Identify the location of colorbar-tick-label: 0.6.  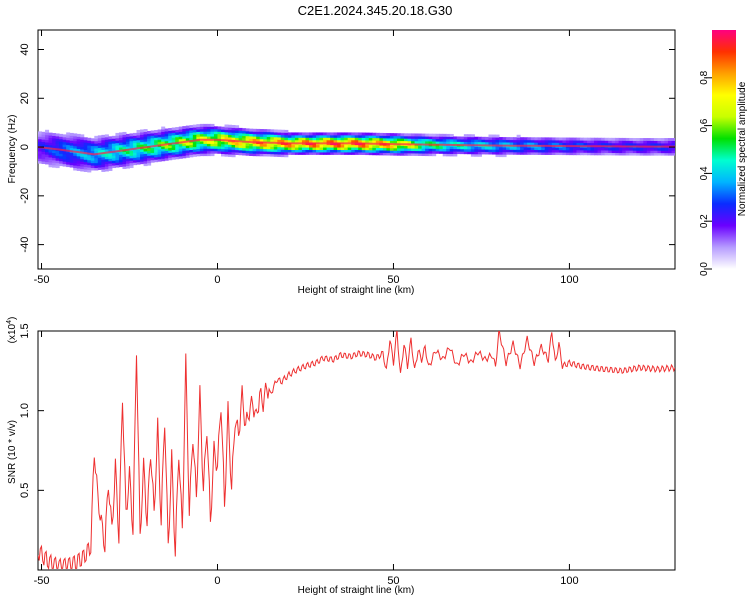
(704, 125).